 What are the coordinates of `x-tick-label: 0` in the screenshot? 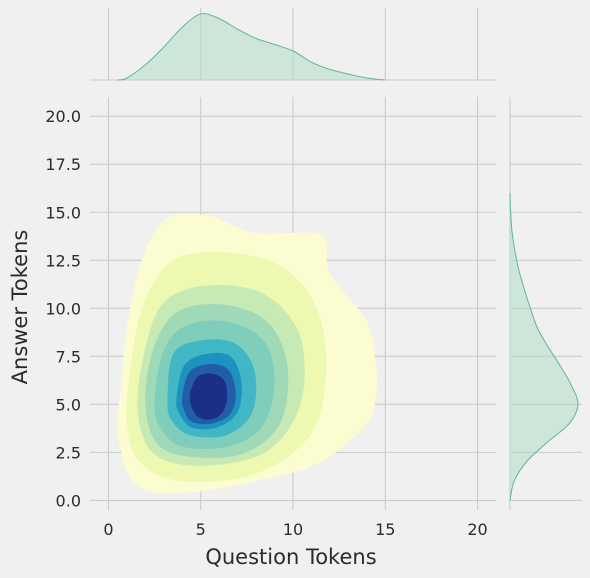 It's located at (108, 529).